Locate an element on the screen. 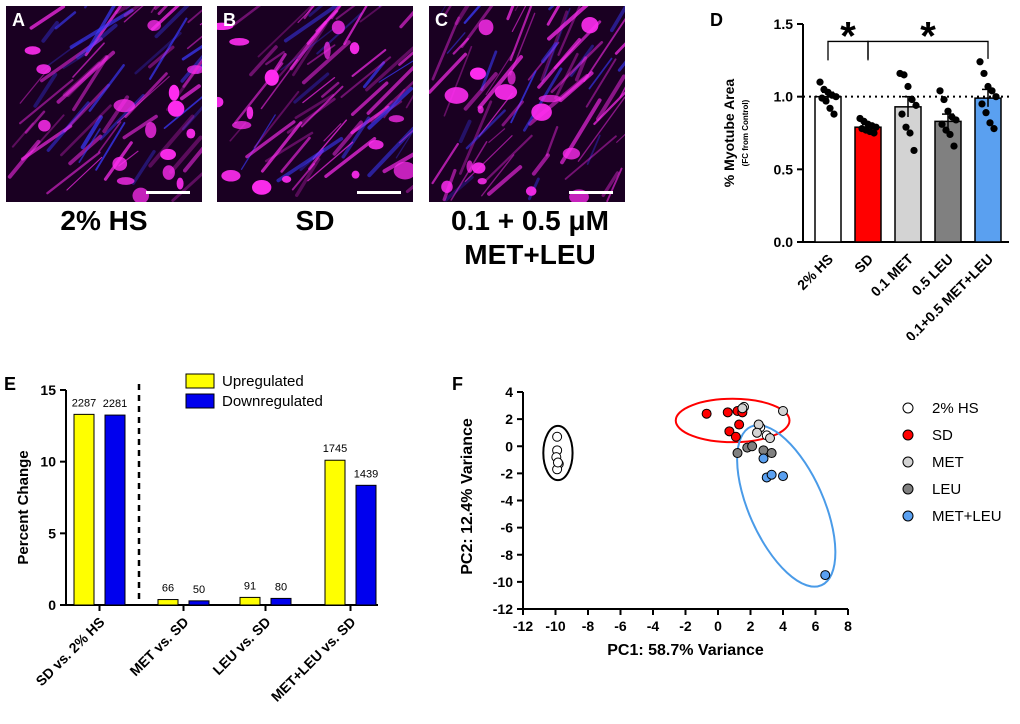 This screenshot has width=1020, height=724. x-tick-label: MET vs. SD is located at coordinates (158, 646).